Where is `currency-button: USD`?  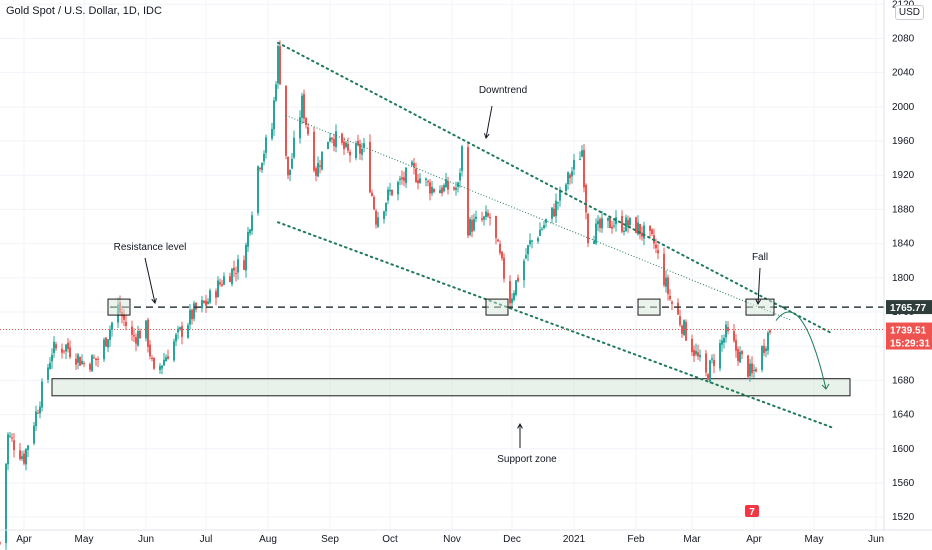
currency-button: USD is located at coordinates (909, 12).